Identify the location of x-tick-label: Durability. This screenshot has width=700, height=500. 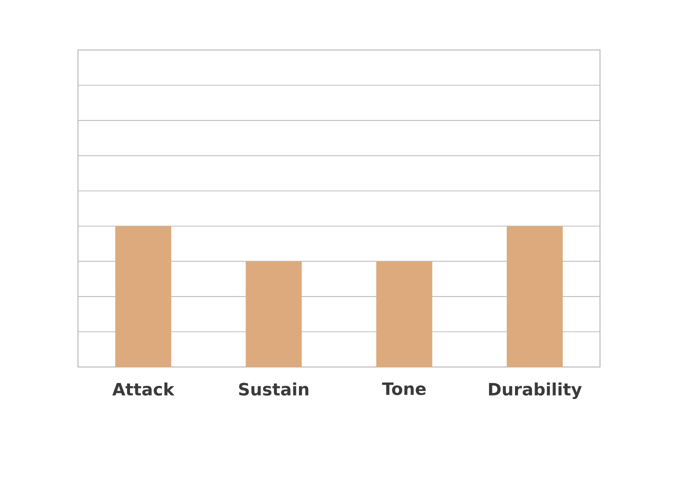
(535, 391).